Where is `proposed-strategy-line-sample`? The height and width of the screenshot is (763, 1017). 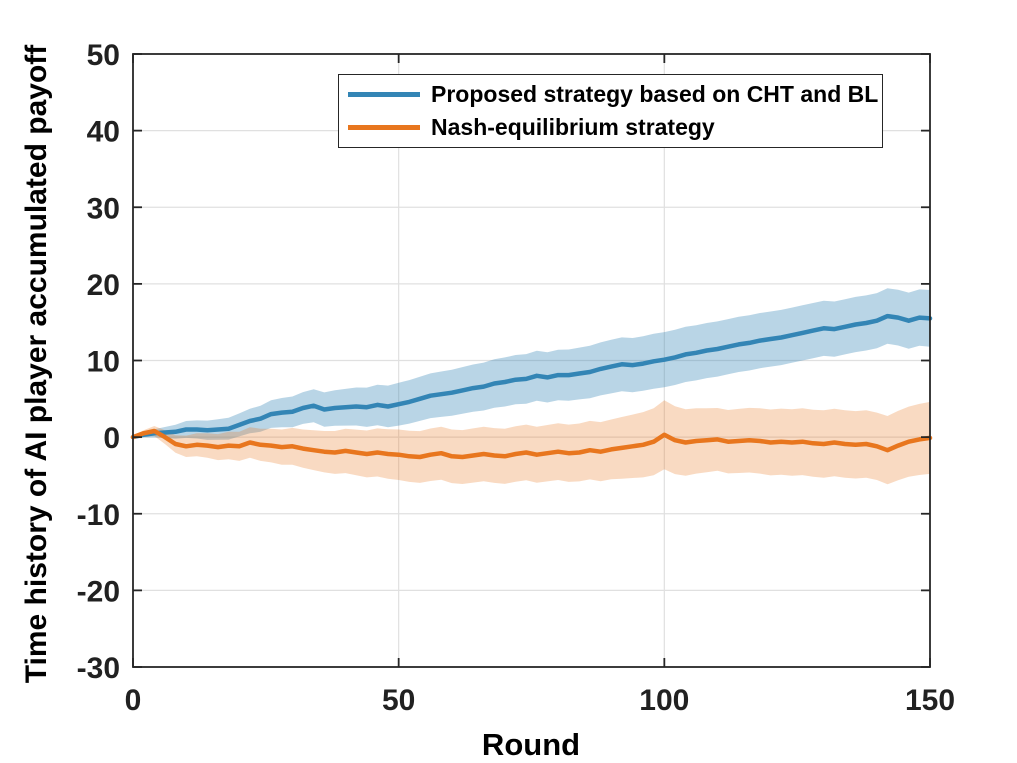 proposed-strategy-line-sample is located at coordinates (384, 94).